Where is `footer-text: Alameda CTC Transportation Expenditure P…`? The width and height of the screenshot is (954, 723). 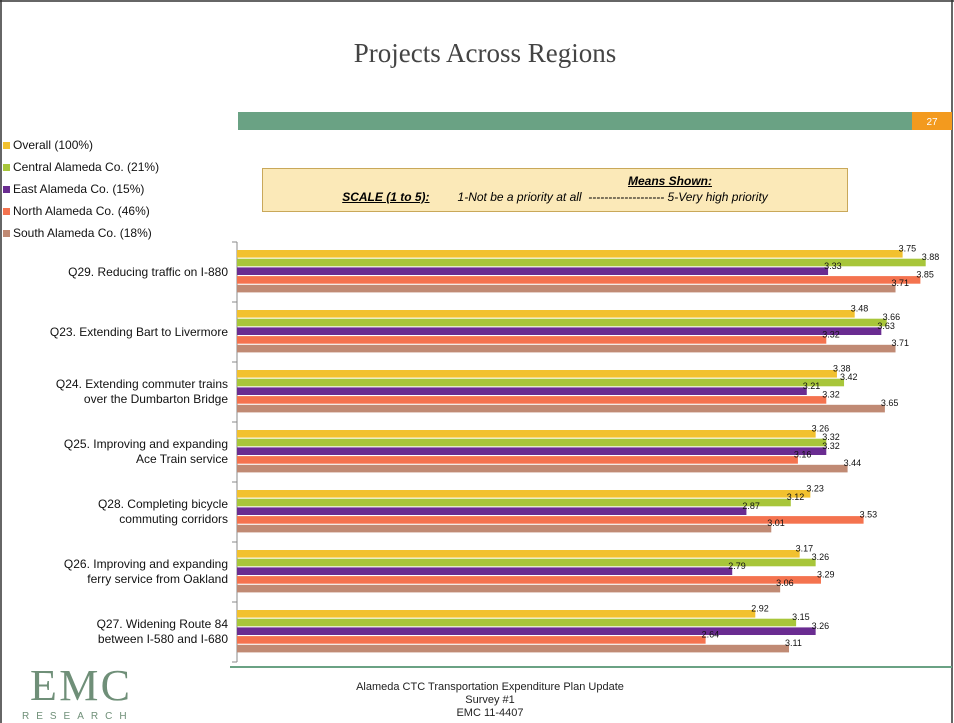
footer-text: Alameda CTC Transportation Expenditure P… is located at coordinates (490, 700).